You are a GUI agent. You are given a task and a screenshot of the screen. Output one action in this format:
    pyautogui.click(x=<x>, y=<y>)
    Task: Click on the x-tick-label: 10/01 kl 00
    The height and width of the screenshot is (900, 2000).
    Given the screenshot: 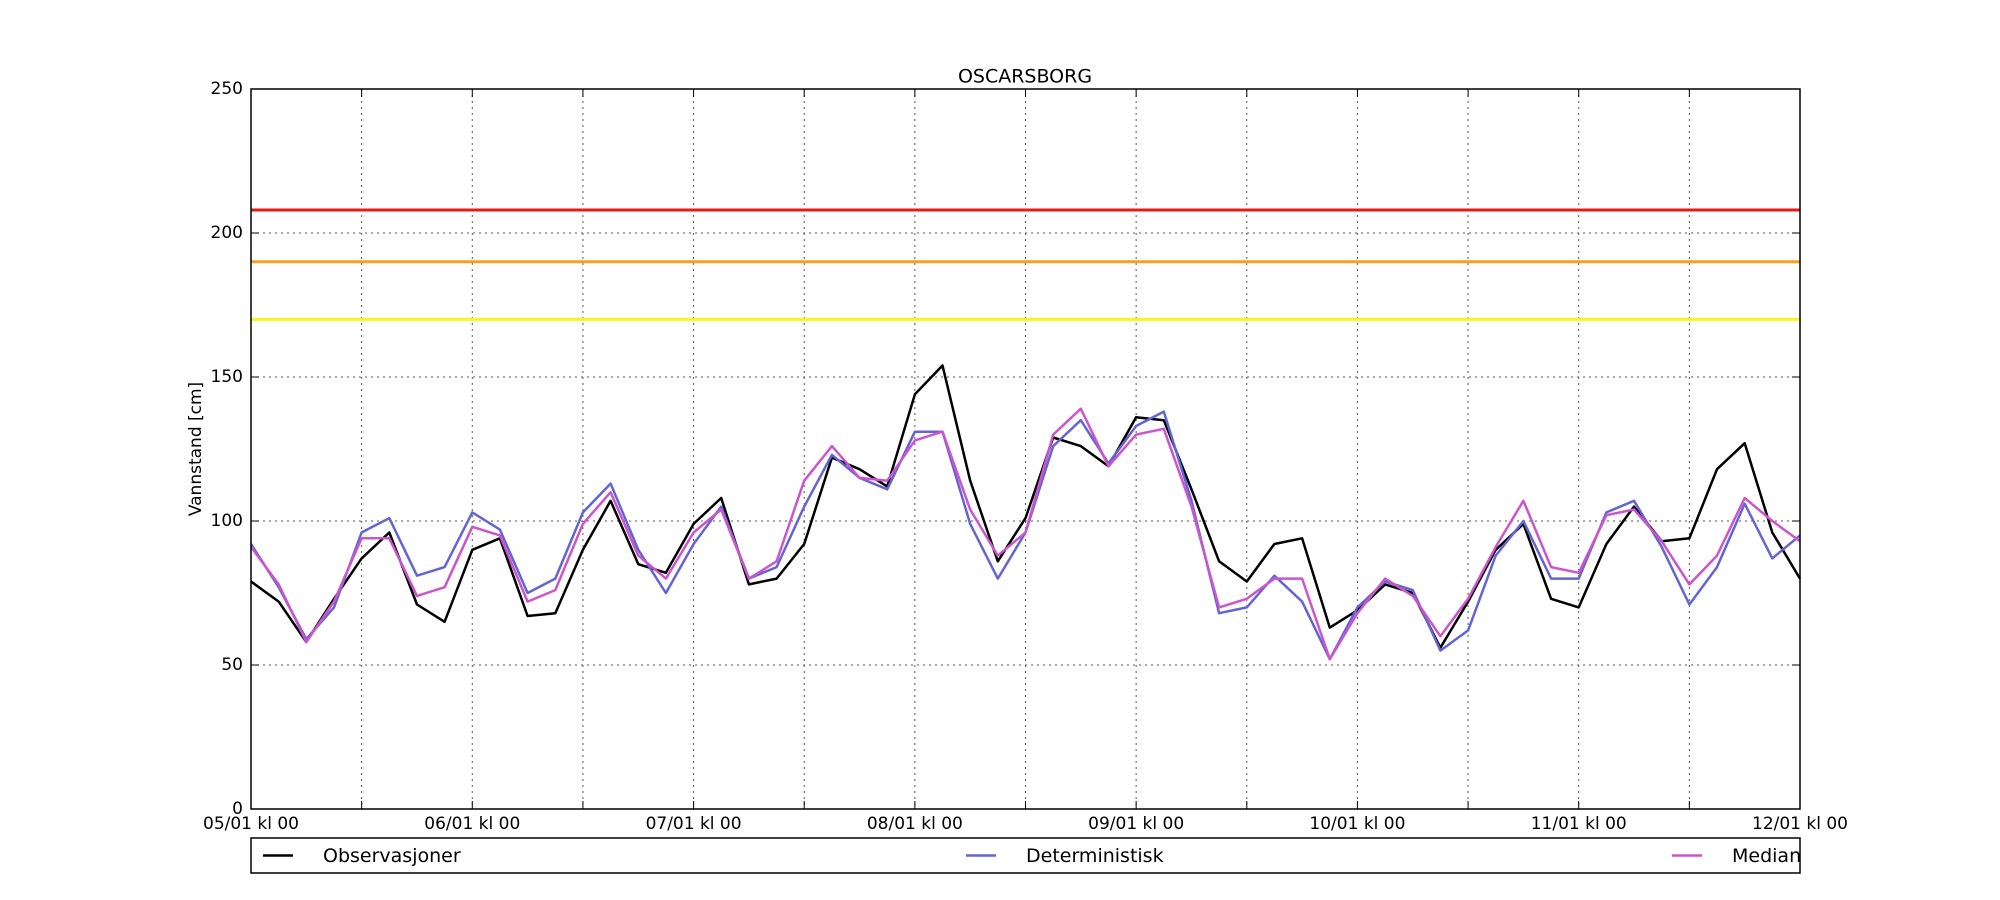 What is the action you would take?
    pyautogui.click(x=1357, y=824)
    